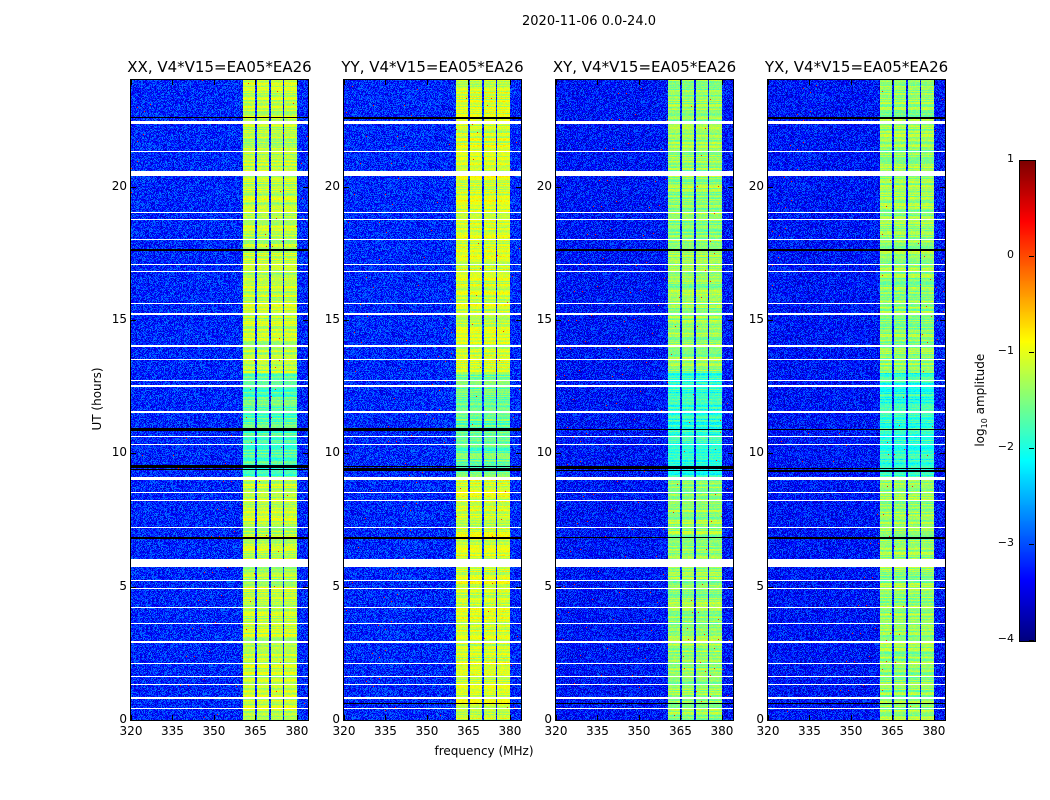 The width and height of the screenshot is (1050, 800). I want to click on colorbar-tick-label: −4, so click(1005, 638).